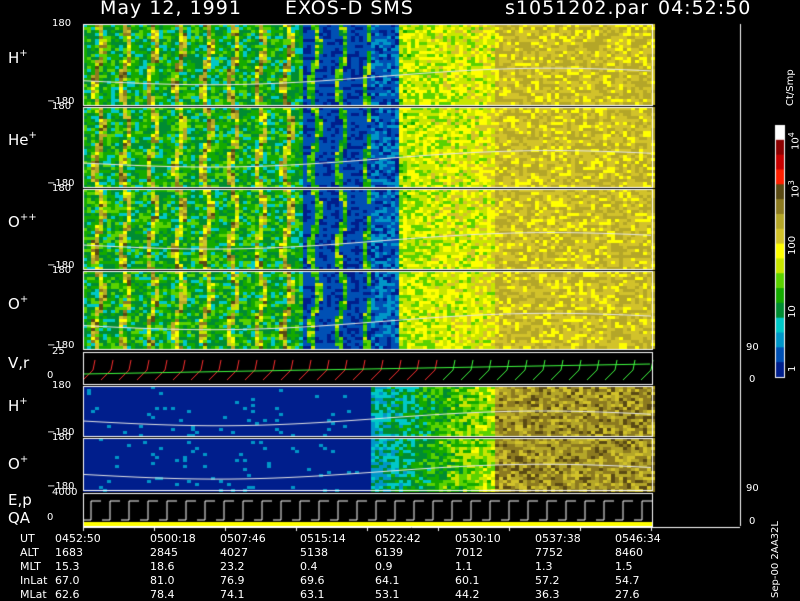 The height and width of the screenshot is (601, 800). Describe the element at coordinates (467, 580) in the screenshot. I see `timeline-cell: 60.1` at that location.